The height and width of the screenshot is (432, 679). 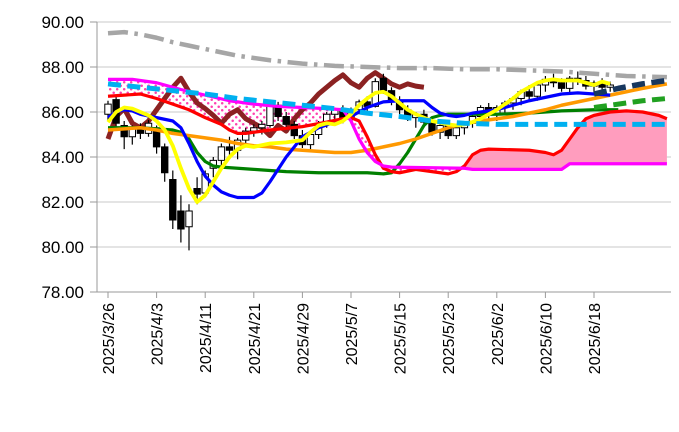 What do you see at coordinates (546, 338) in the screenshot?
I see `x-axis-label: 2025/6/10` at bounding box center [546, 338].